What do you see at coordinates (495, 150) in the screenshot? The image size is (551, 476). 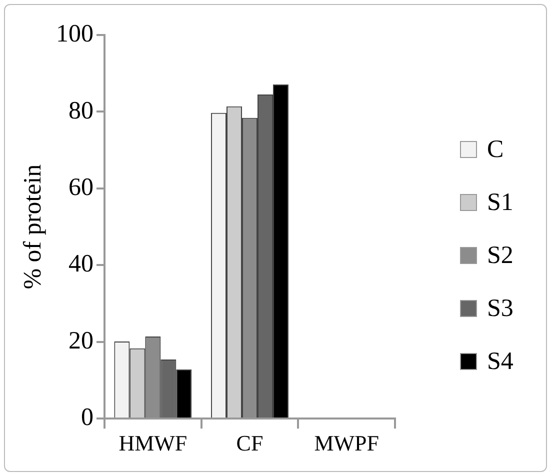 I see `legend-label: C` at bounding box center [495, 150].